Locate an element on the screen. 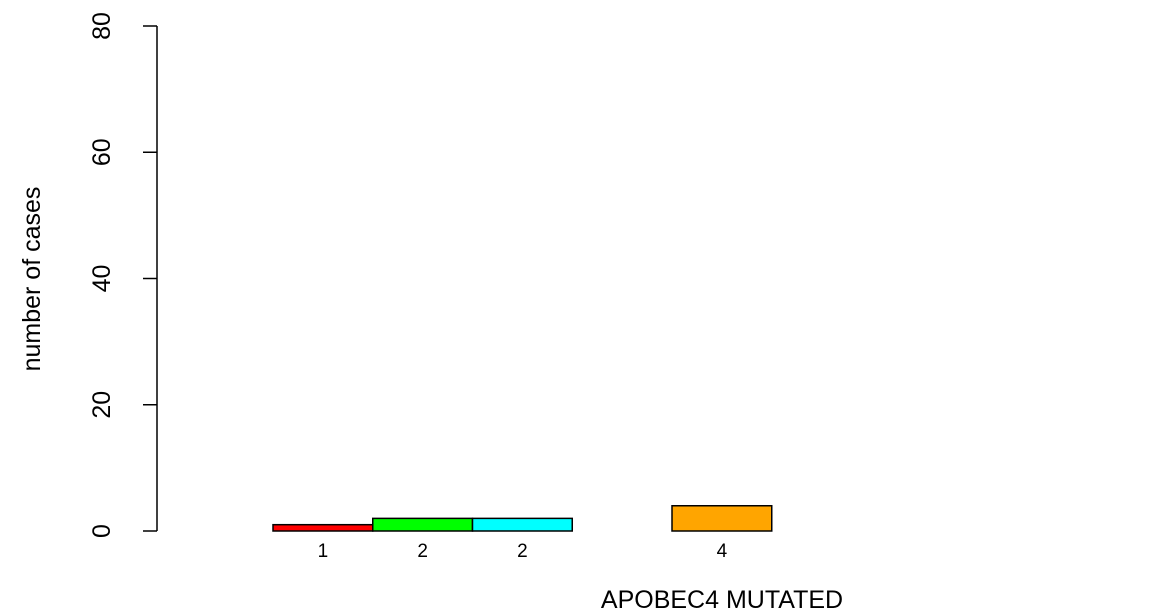 The width and height of the screenshot is (1166, 615). y-axis: 0 20 40 60 80 is located at coordinates (123, 275).